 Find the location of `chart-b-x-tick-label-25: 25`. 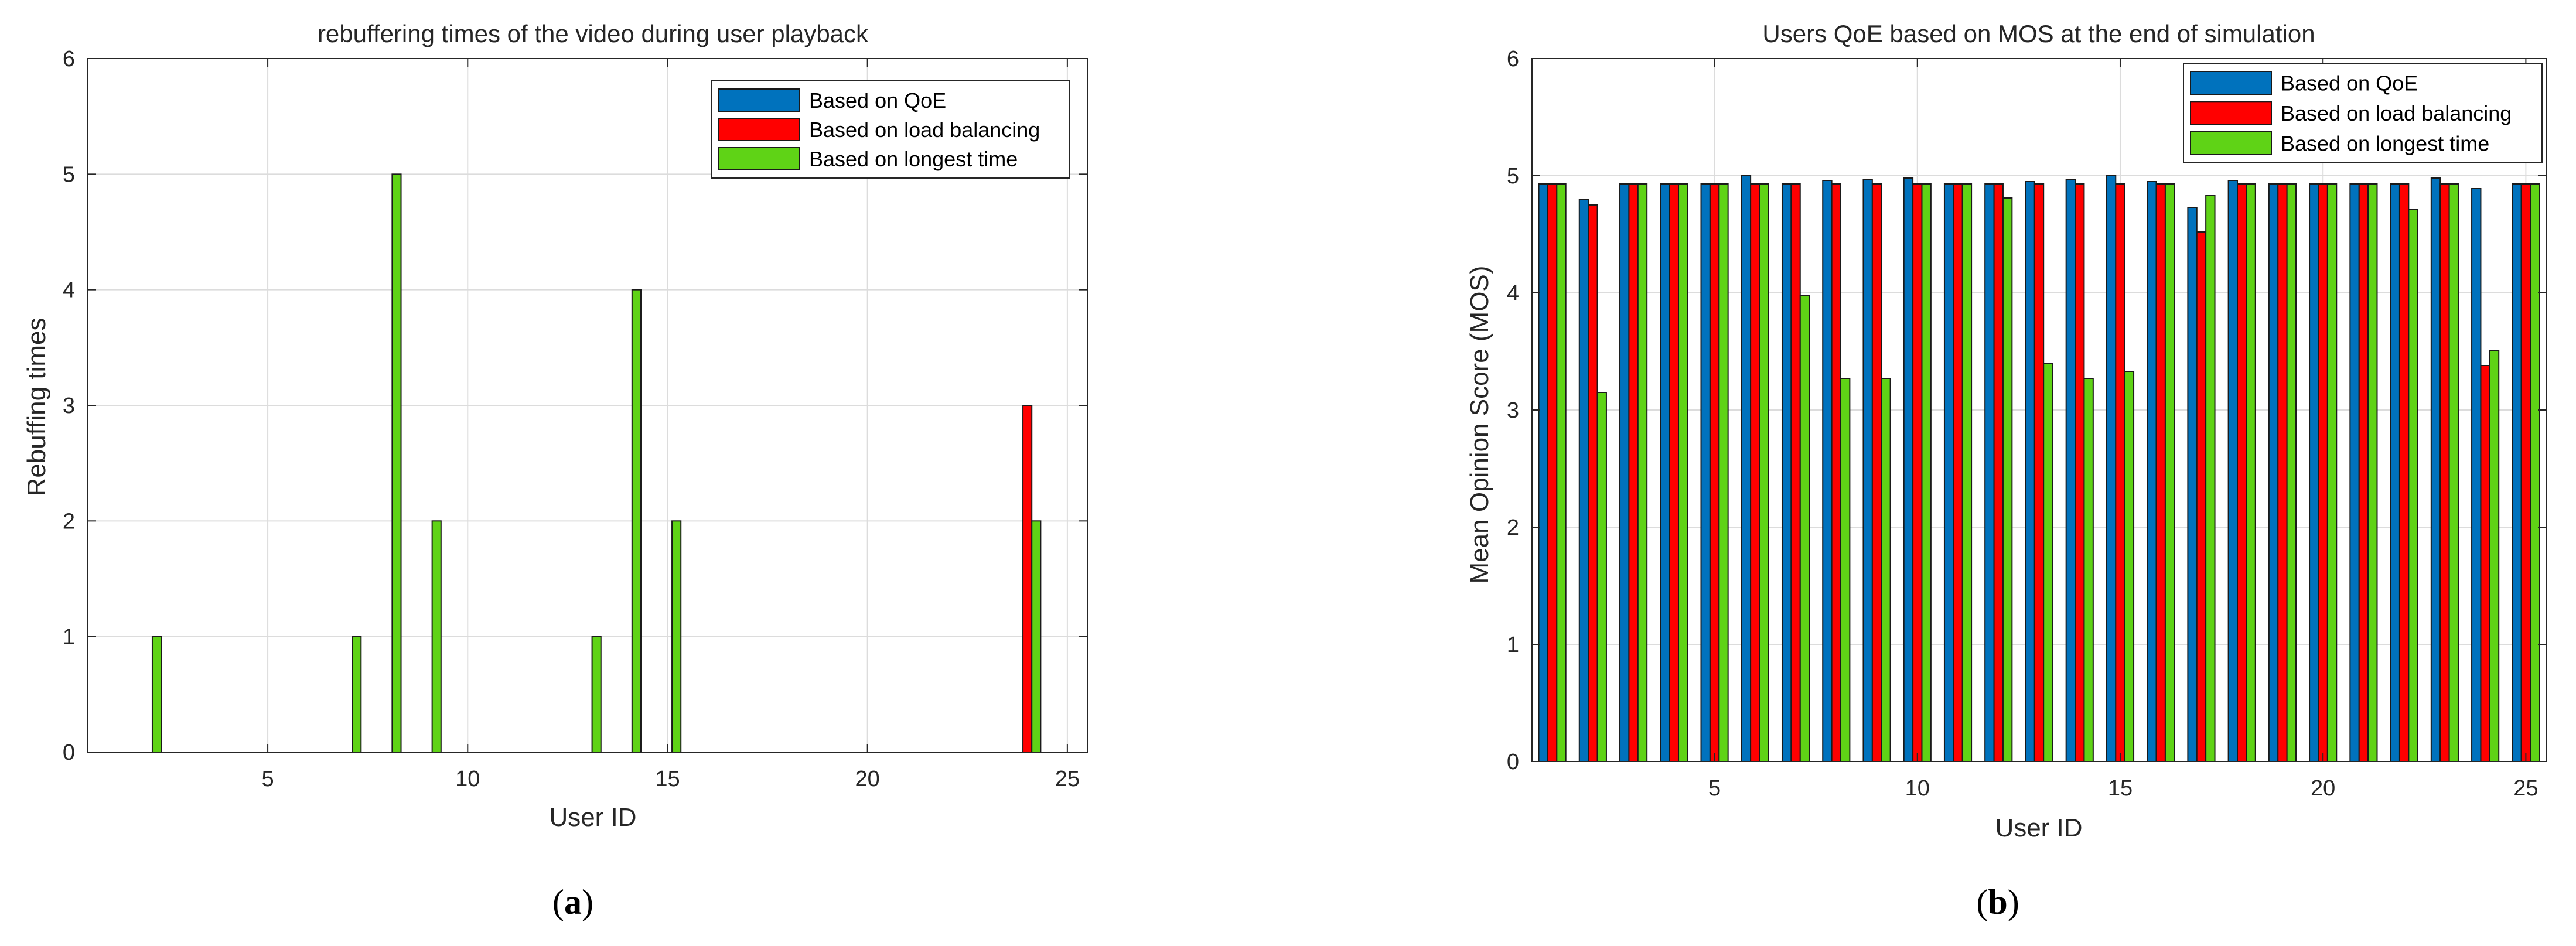

chart-b-x-tick-label-25: 25 is located at coordinates (2525, 788).